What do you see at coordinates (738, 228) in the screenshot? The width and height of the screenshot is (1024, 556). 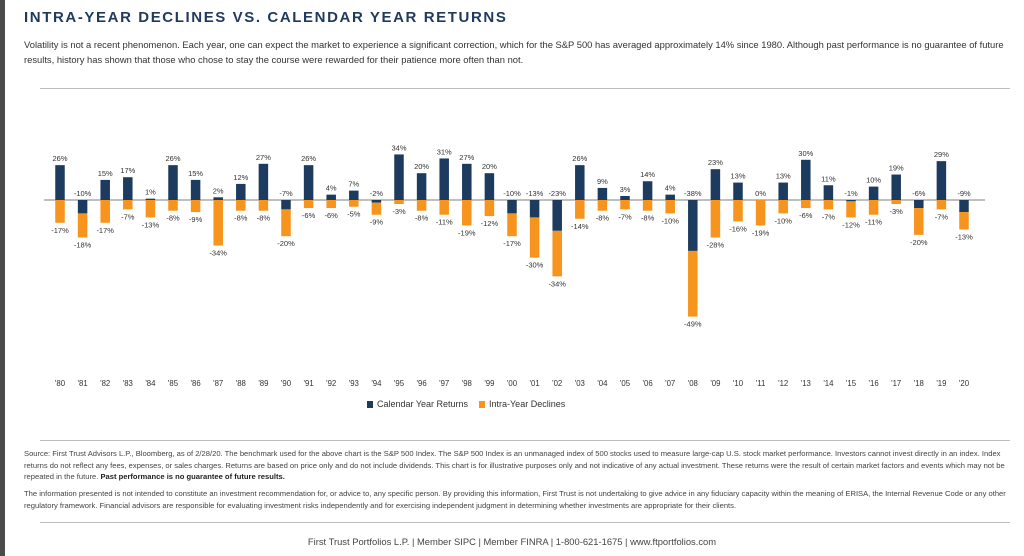 I see `decline-label-30: -16%` at bounding box center [738, 228].